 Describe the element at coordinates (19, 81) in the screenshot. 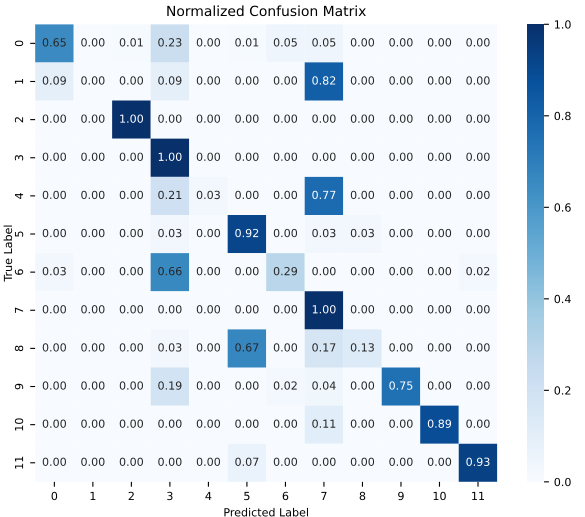

I see `y-tick-label: 1` at that location.